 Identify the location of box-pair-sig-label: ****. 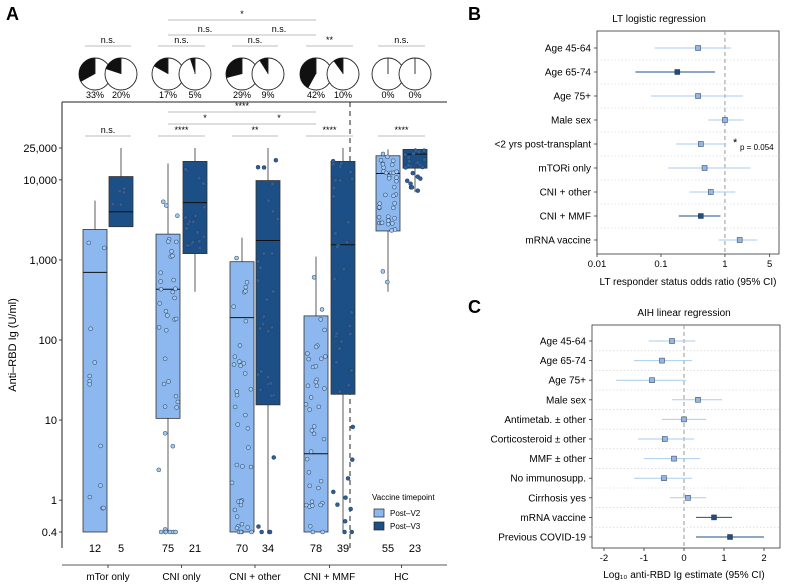
(329, 130).